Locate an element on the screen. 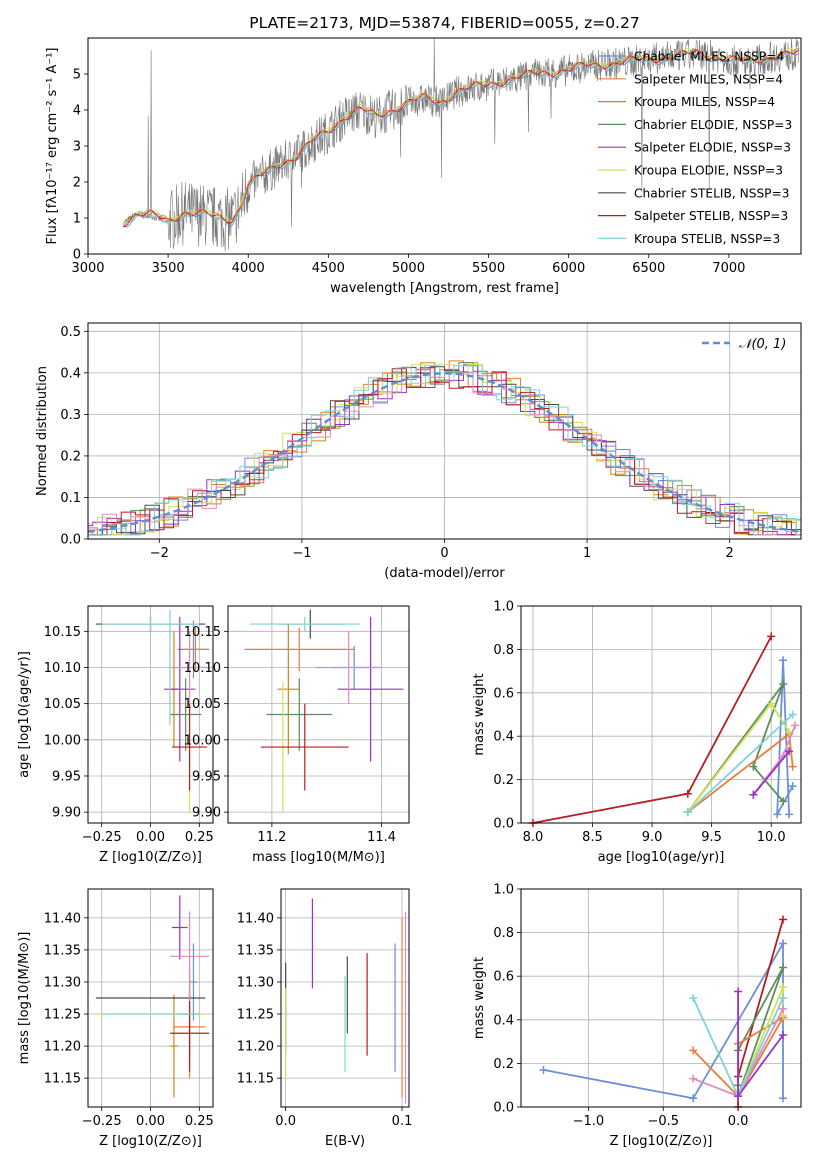  x-axis-label: age [log10(age/yr)] is located at coordinates (661, 857).